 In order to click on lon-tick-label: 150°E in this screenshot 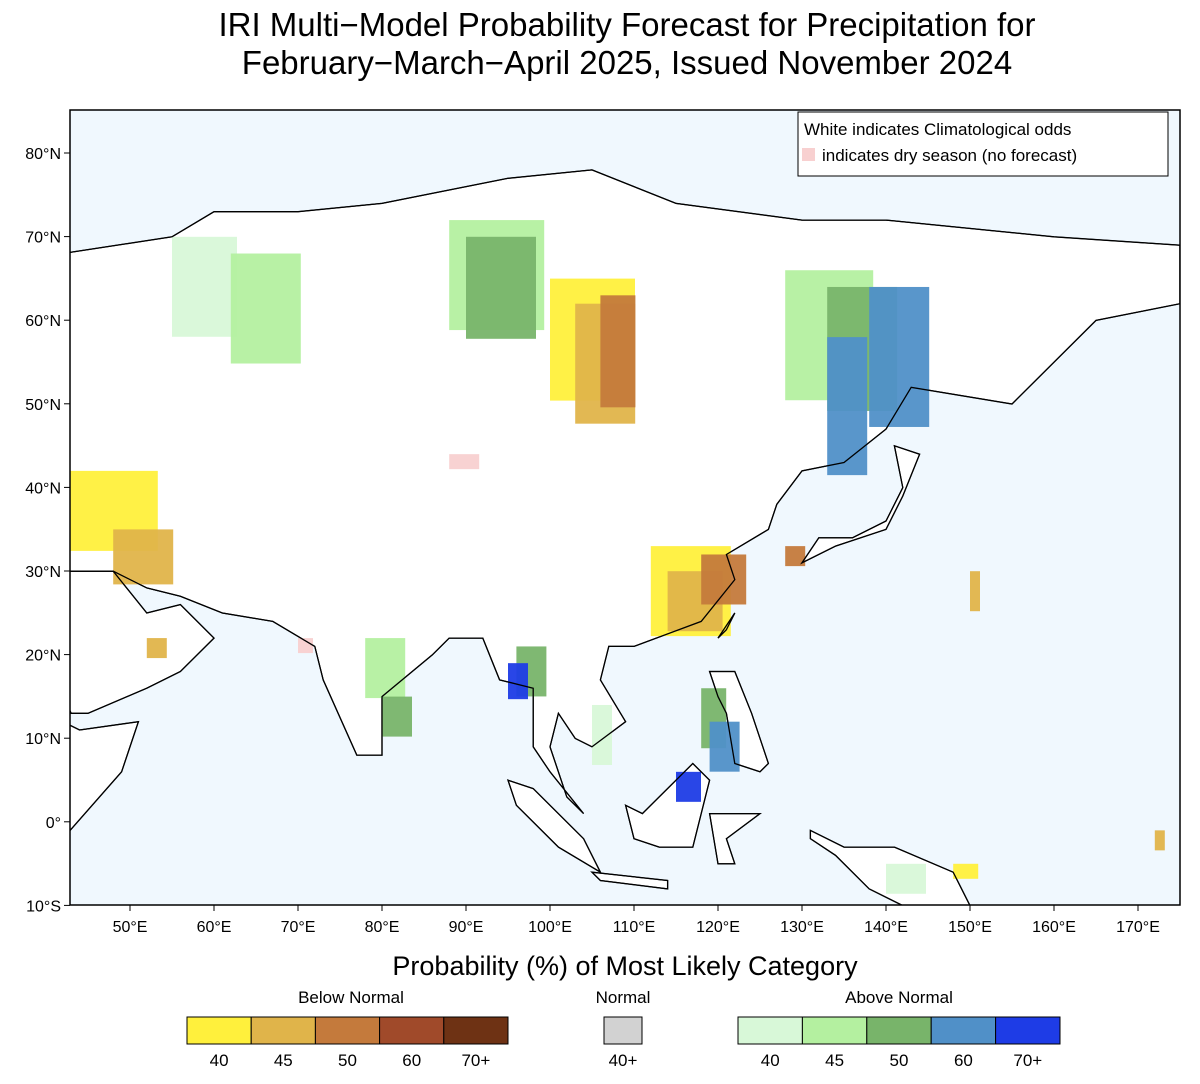, I will do `click(970, 927)`.